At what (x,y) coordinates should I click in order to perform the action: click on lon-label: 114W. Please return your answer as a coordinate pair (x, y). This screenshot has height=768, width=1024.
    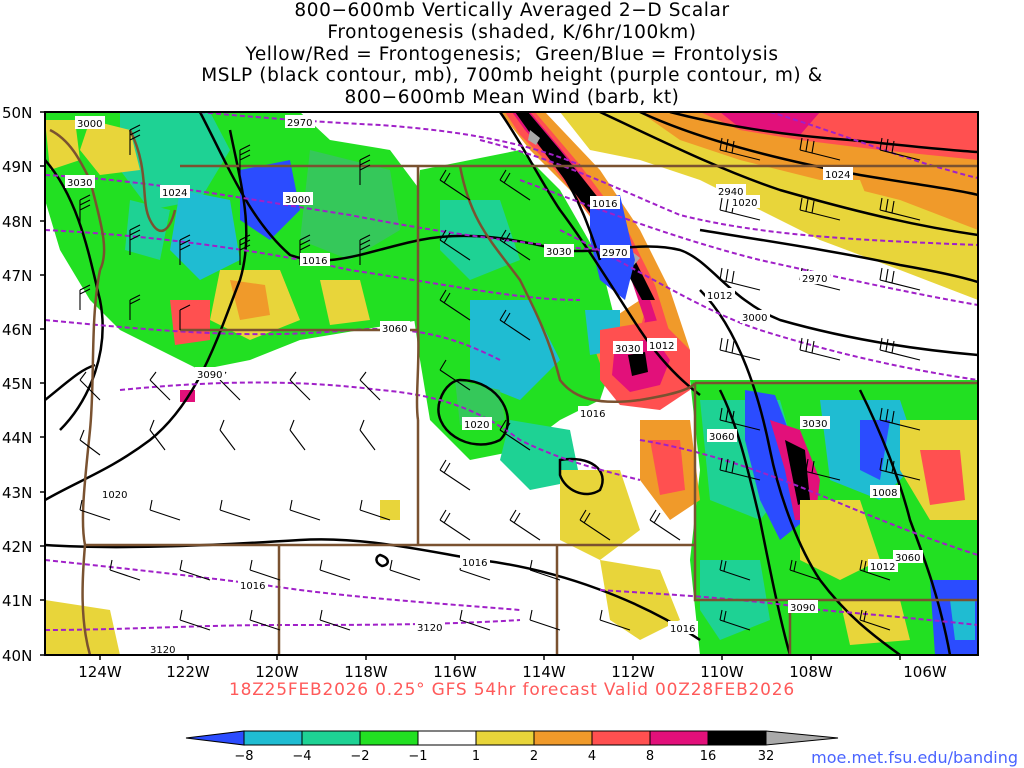
    Looking at the image, I should click on (544, 672).